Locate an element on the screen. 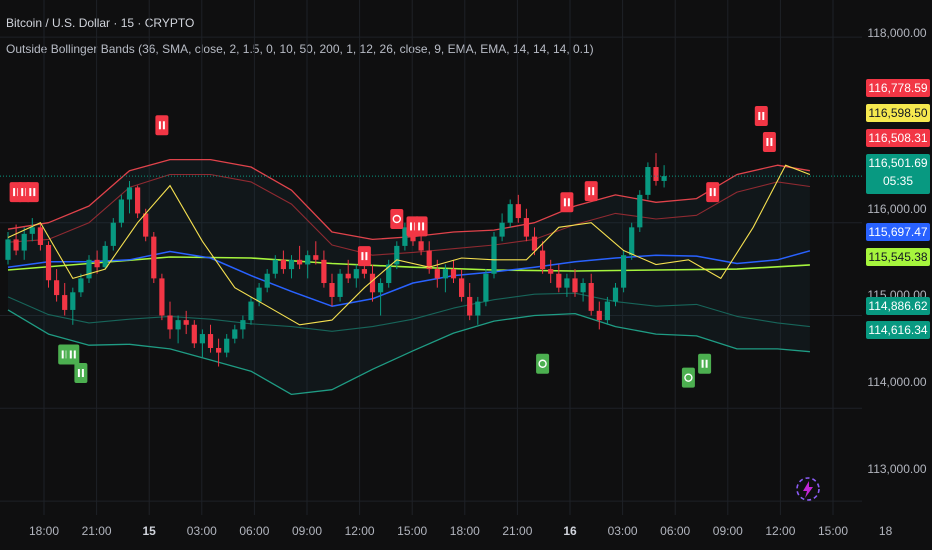  badge-ema-slow-price: 115,545.38 is located at coordinates (898, 257).